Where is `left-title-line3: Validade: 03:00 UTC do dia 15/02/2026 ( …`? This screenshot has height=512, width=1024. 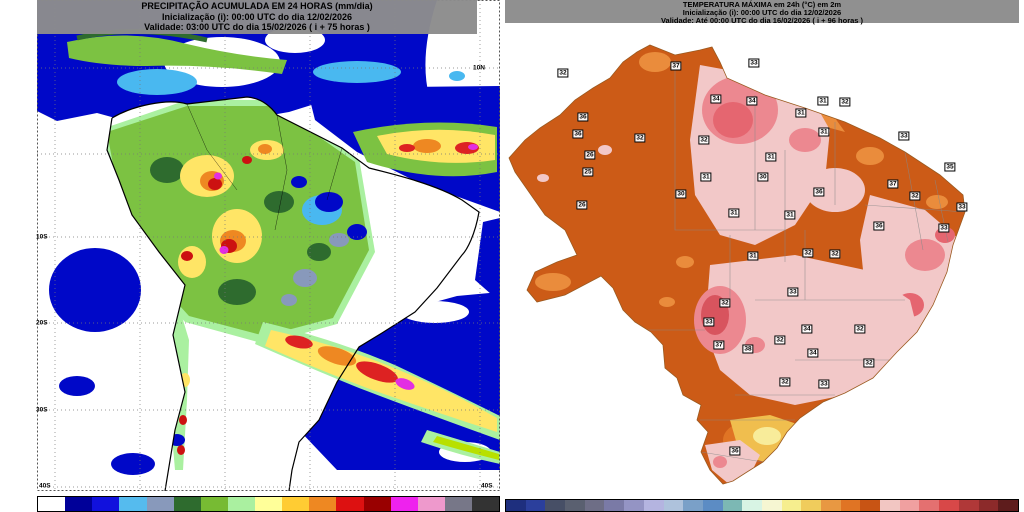 left-title-line3: Validade: 03:00 UTC do dia 15/02/2026 ( … is located at coordinates (257, 27).